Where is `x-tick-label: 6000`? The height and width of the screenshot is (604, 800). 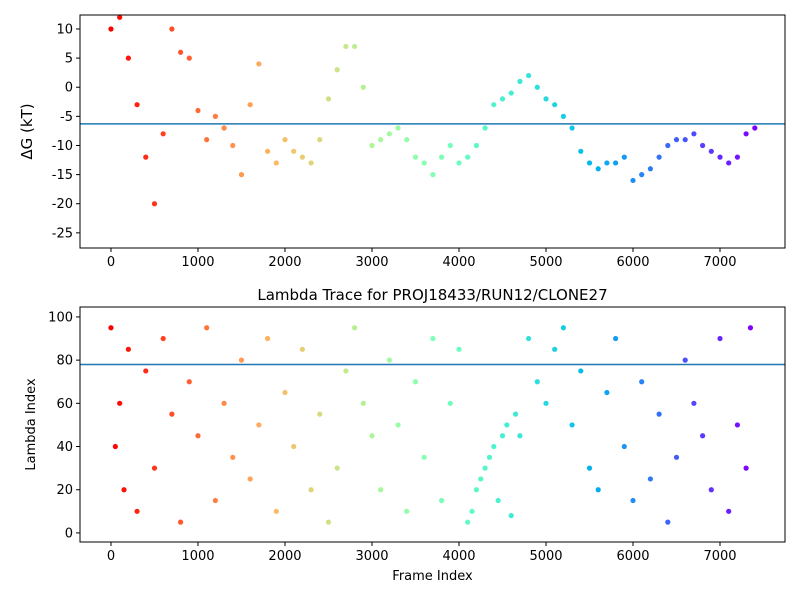
x-tick-label: 6000 is located at coordinates (632, 262).